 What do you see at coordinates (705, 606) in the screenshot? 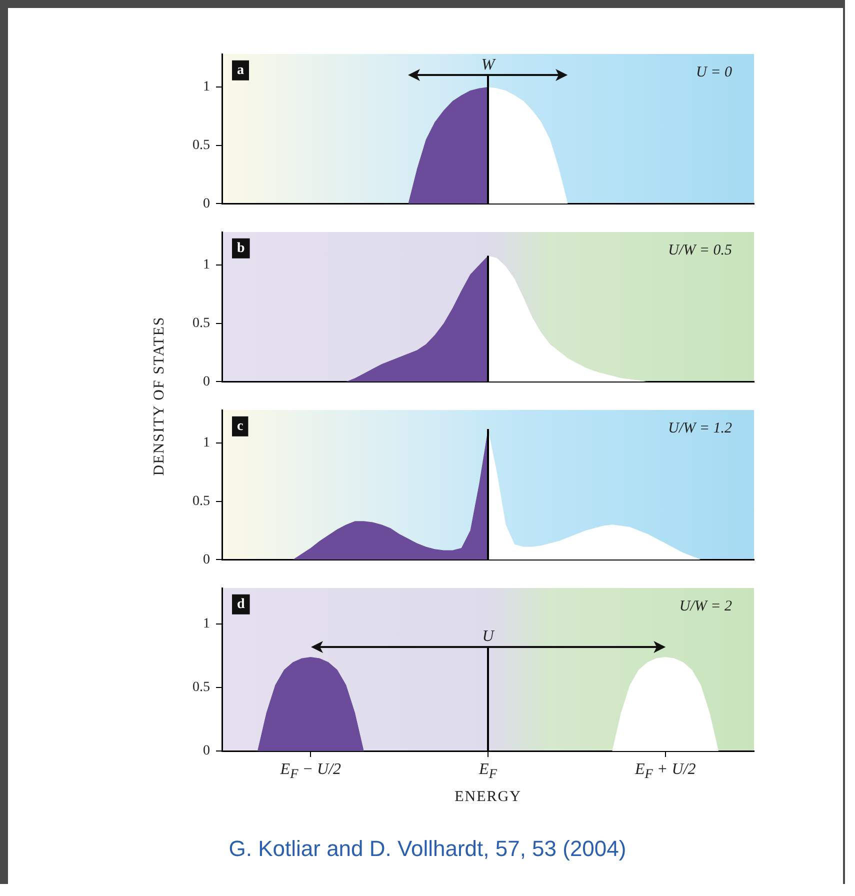
I see `annotation: U/W = 2` at bounding box center [705, 606].